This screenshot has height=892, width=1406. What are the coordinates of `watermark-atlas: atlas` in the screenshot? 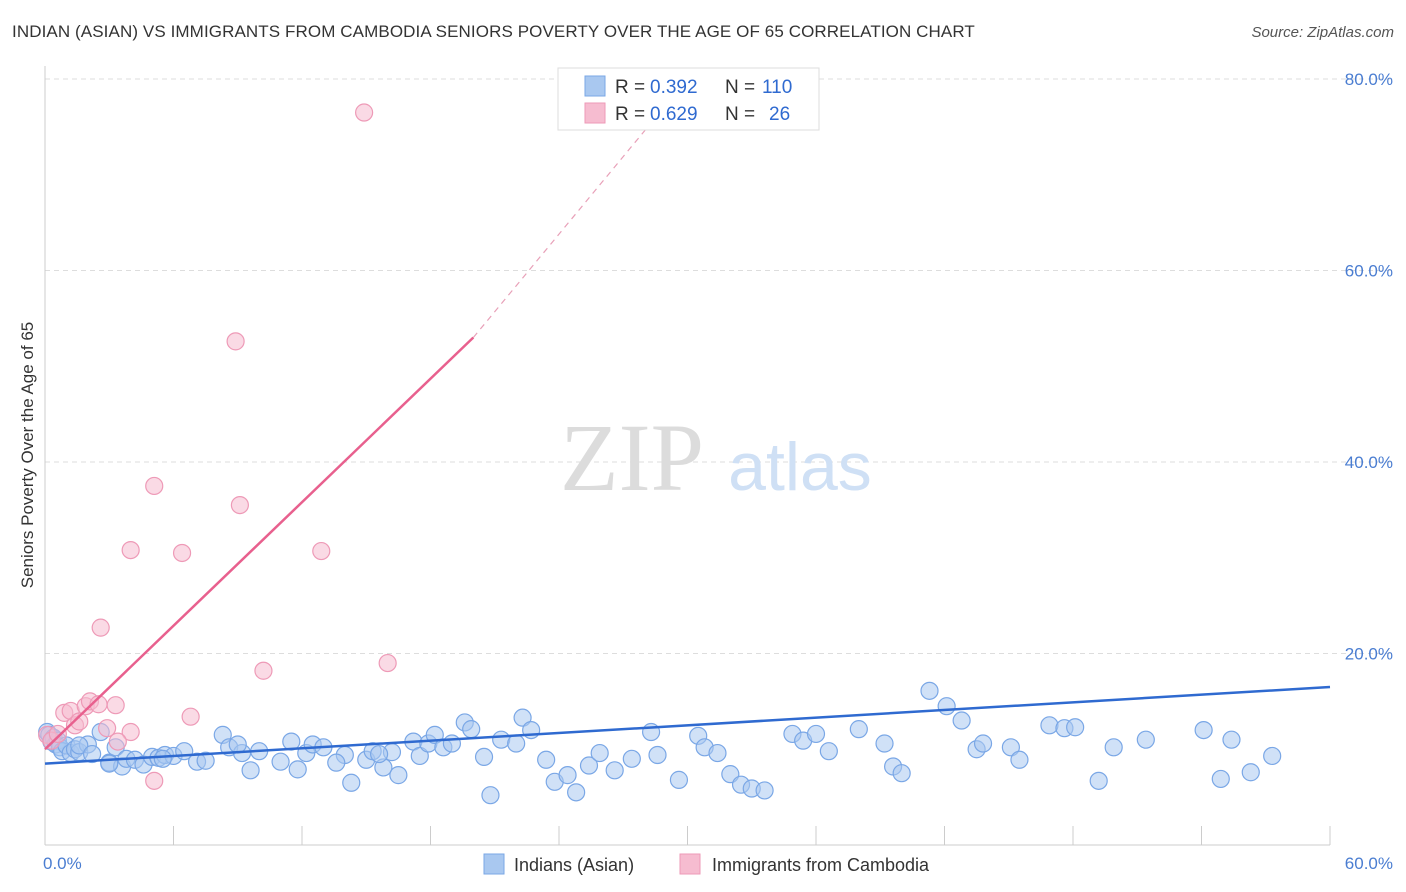 It's located at (800, 467).